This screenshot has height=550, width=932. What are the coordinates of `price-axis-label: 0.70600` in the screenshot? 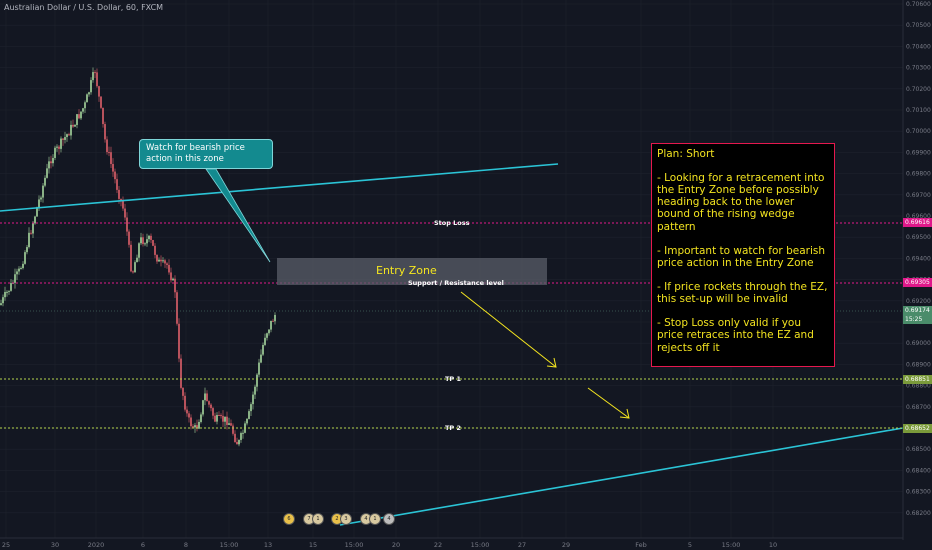 It's located at (918, 4).